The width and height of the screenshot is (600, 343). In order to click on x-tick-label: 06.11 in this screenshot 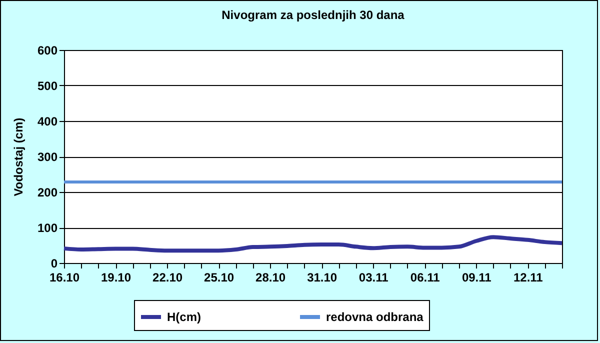, I will do `click(425, 277)`.